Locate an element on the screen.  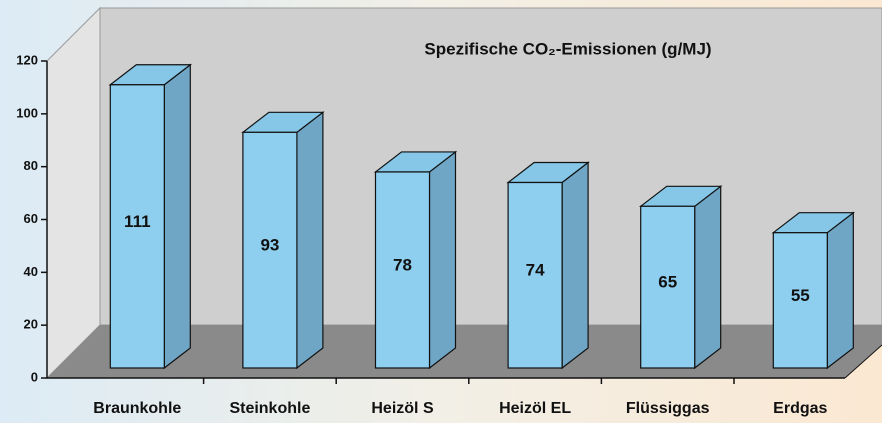
y-tick-label: 40 is located at coordinates (31, 271).